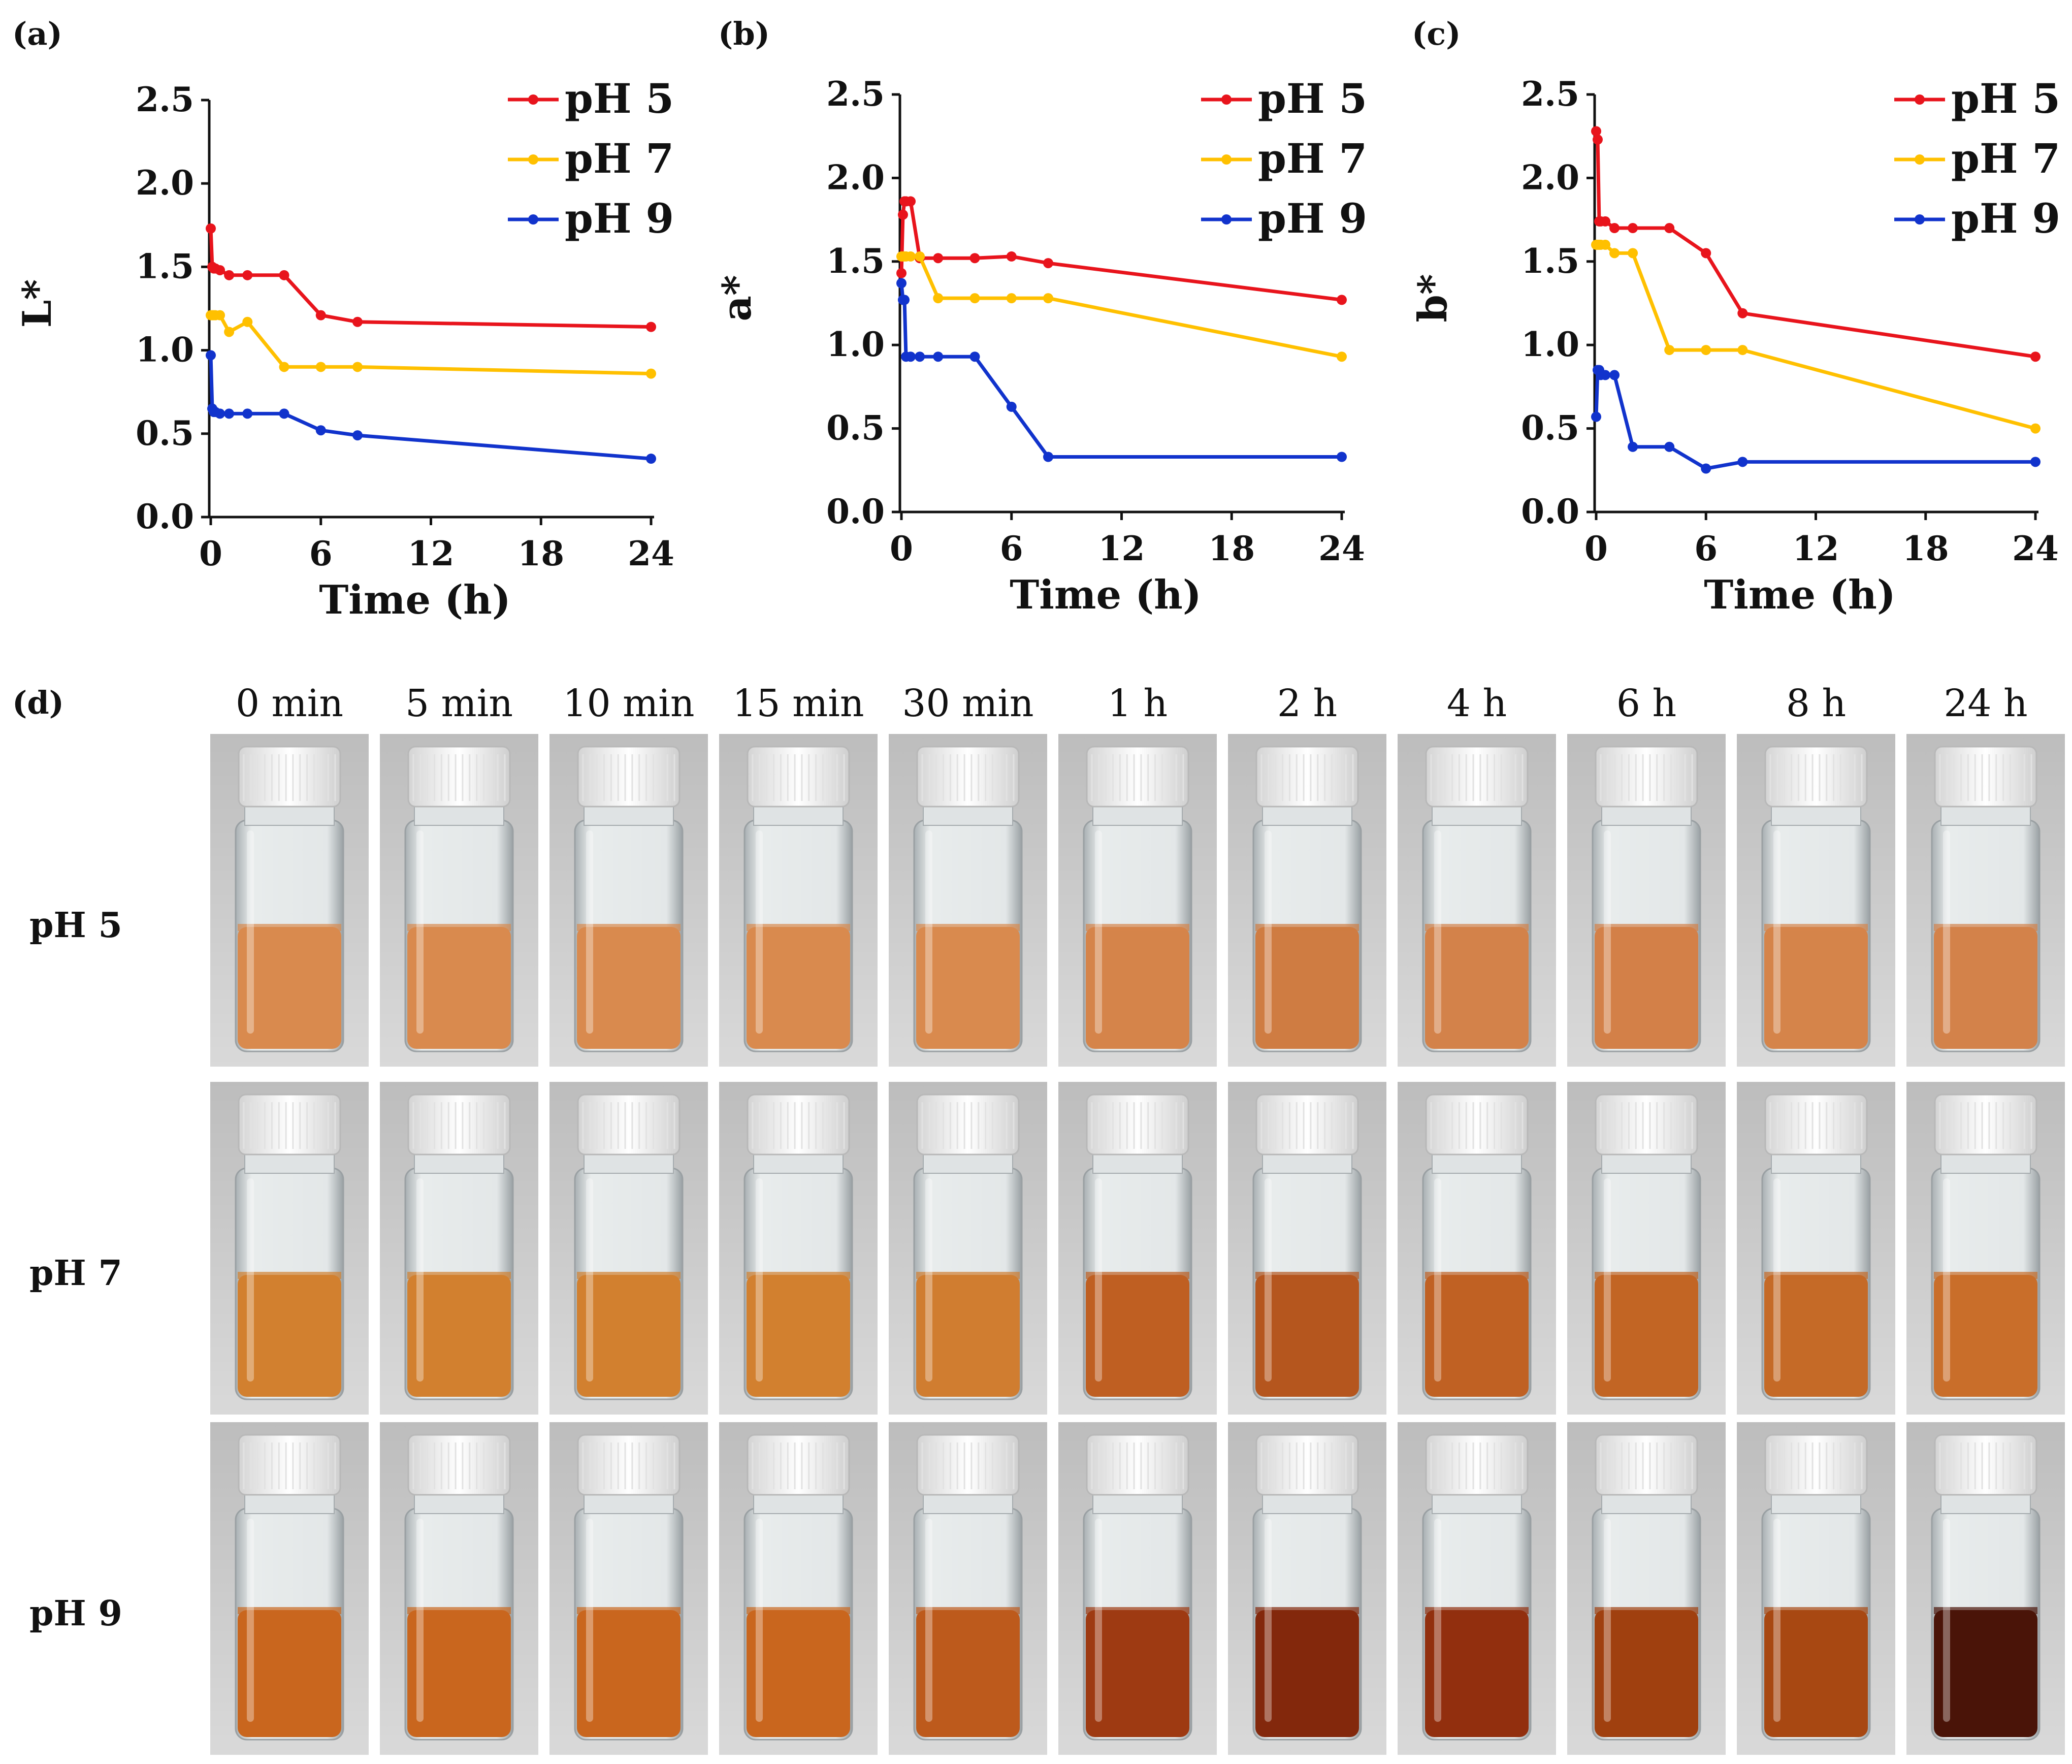 The image size is (2072, 1764). What do you see at coordinates (75, 925) in the screenshot?
I see `row-label: pH 5` at bounding box center [75, 925].